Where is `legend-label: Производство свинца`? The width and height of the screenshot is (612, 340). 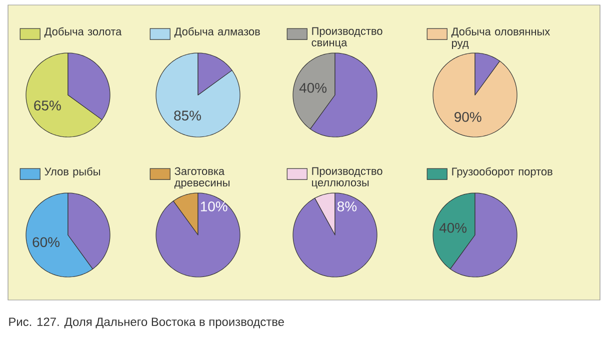
legend-label: Производство свинца is located at coordinates (347, 37).